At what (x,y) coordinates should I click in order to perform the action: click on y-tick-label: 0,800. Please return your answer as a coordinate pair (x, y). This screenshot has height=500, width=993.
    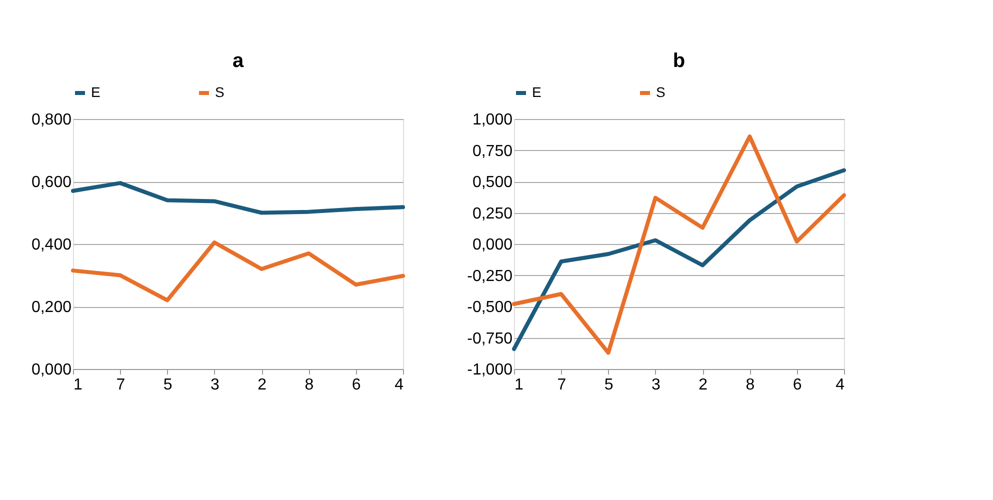
    Looking at the image, I should click on (51, 120).